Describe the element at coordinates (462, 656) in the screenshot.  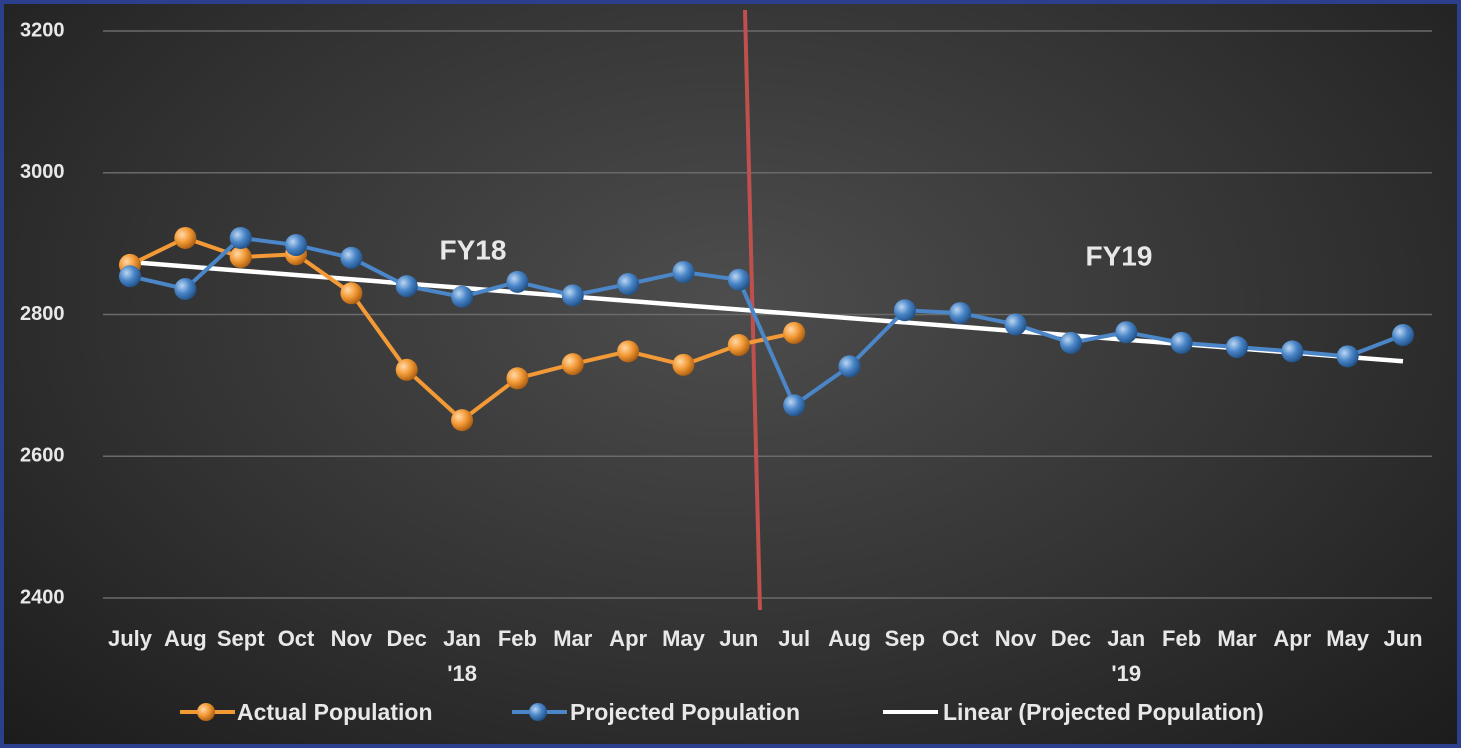
I see `x-tick-label: Jan '18` at that location.